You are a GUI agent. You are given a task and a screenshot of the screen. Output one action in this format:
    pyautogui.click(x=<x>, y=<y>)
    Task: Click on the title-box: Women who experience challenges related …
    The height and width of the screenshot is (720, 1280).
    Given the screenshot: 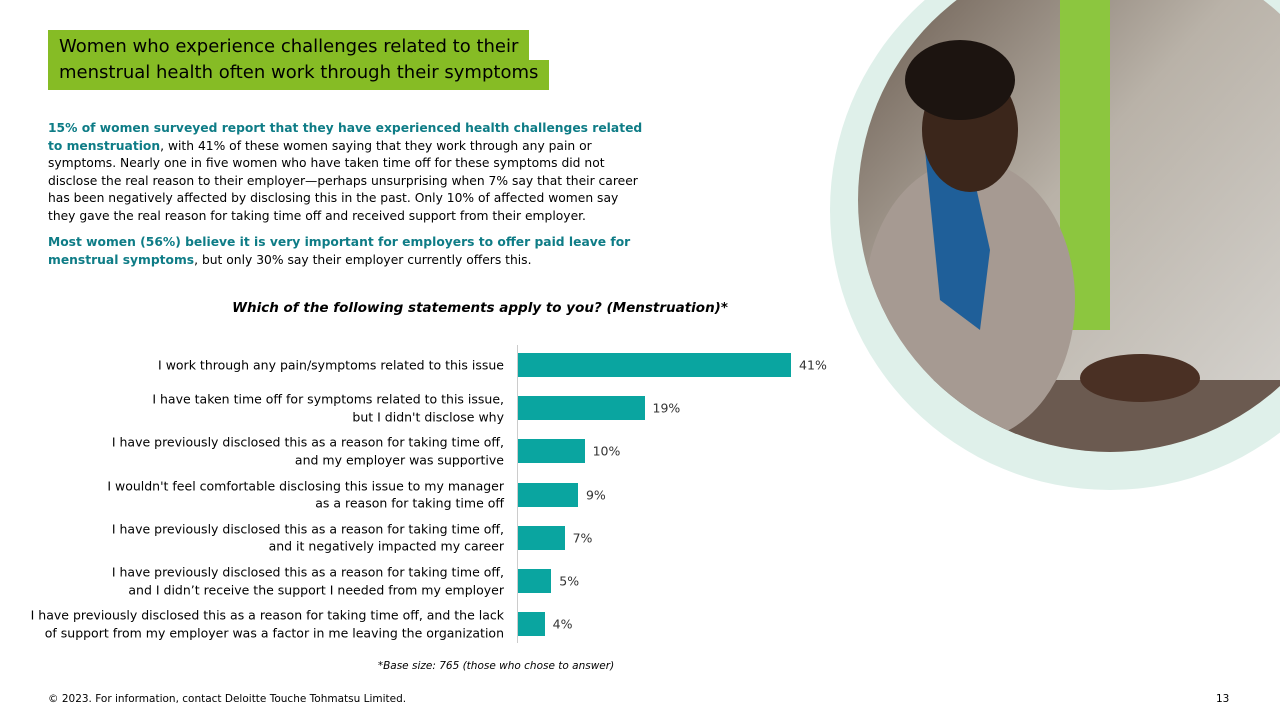 What is the action you would take?
    pyautogui.click(x=299, y=60)
    